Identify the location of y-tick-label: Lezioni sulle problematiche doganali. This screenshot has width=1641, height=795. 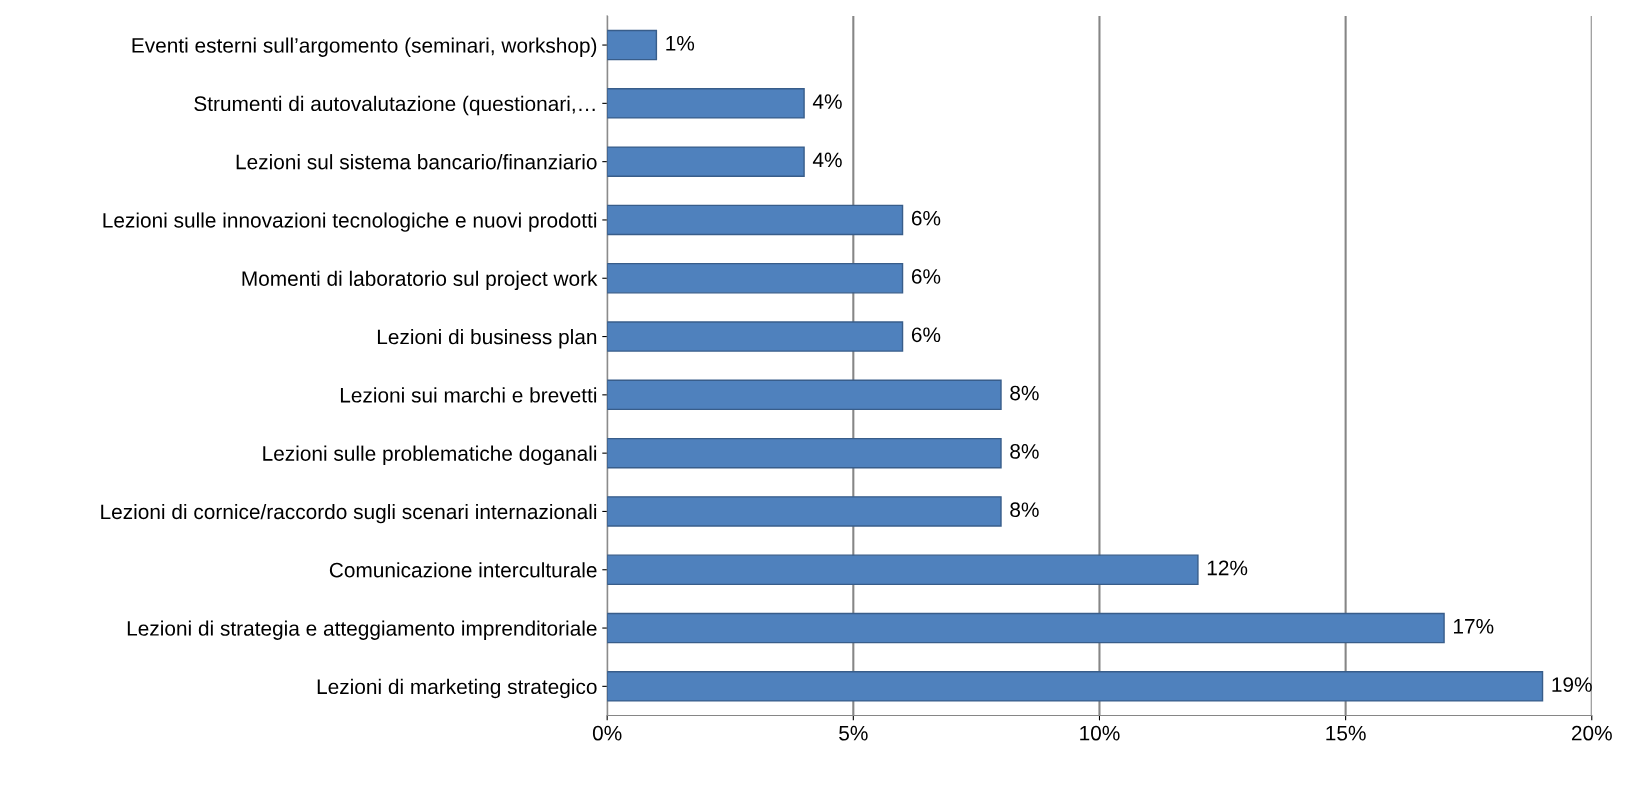
(430, 455).